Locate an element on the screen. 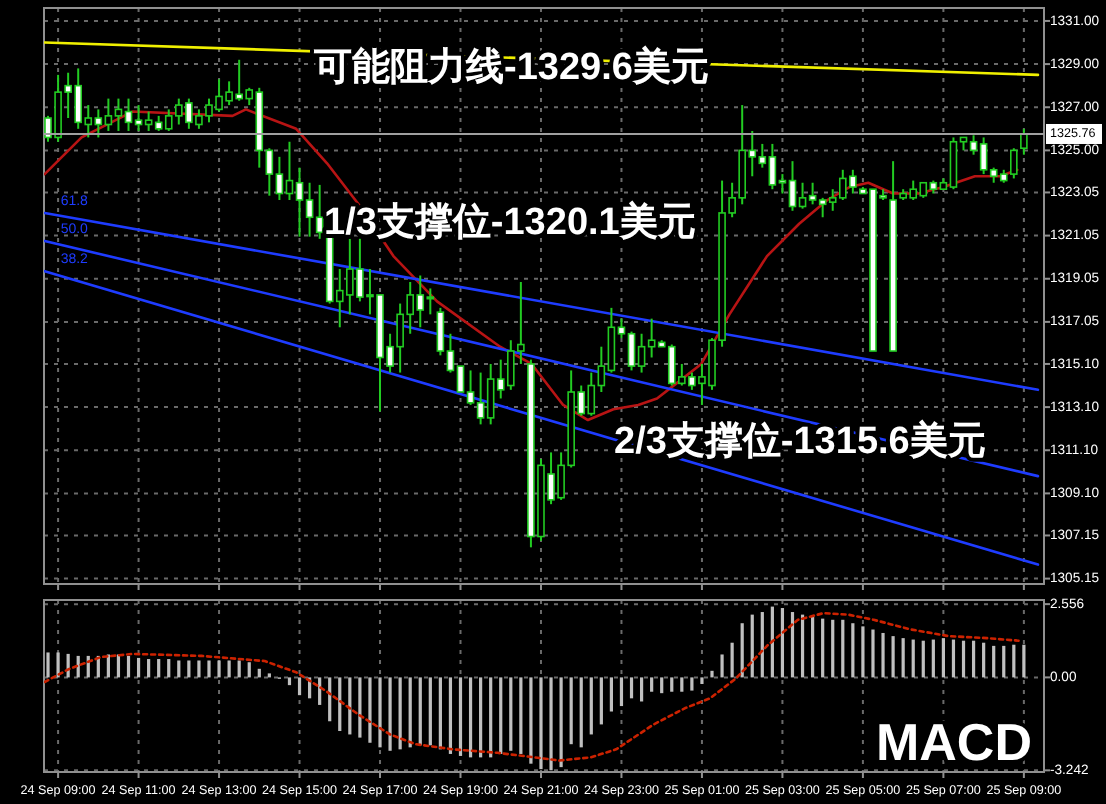 This screenshot has width=1106, height=804. candlestick is located at coordinates (1024, 141).